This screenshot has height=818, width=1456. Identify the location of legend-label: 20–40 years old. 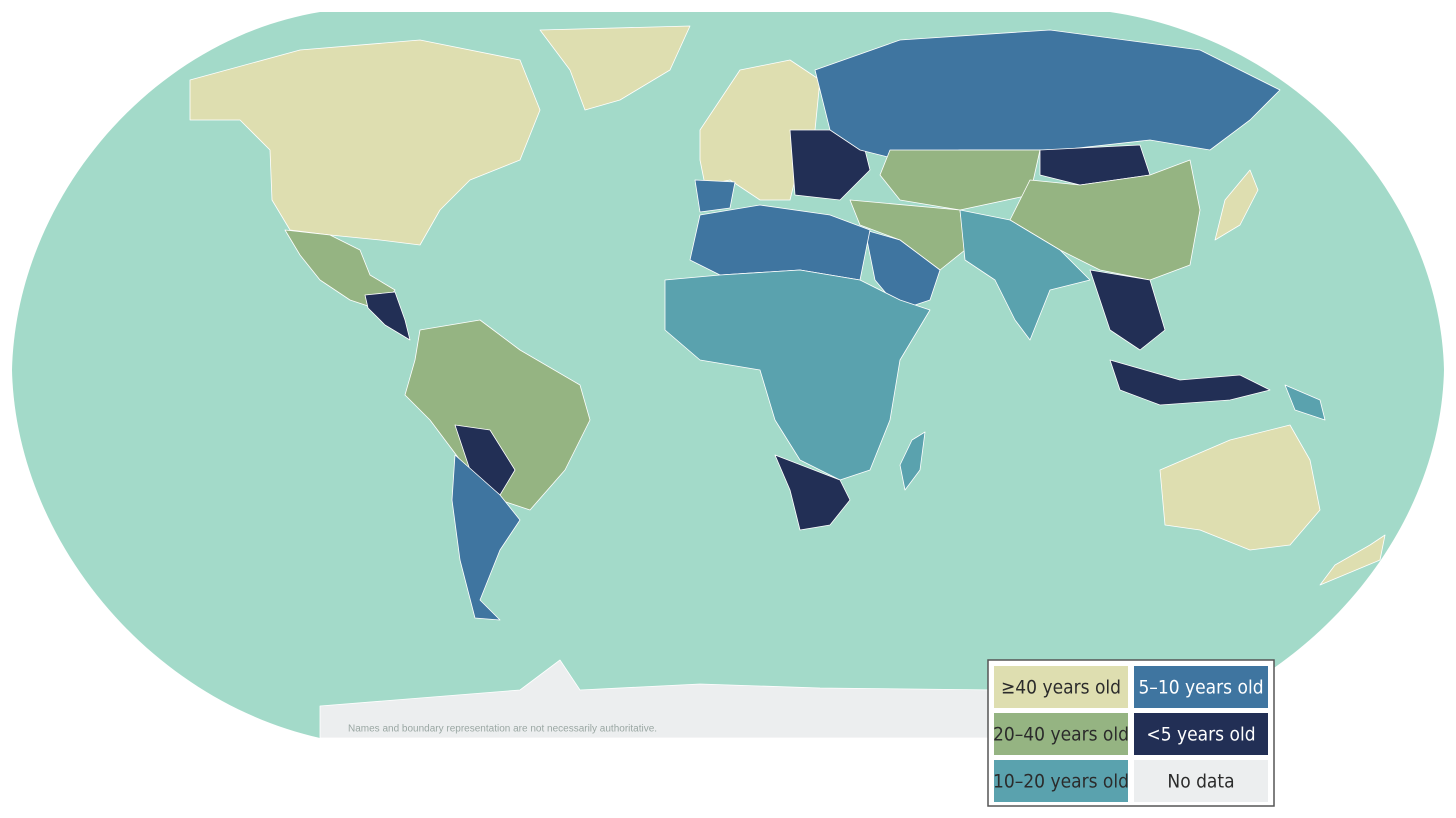
(1061, 735).